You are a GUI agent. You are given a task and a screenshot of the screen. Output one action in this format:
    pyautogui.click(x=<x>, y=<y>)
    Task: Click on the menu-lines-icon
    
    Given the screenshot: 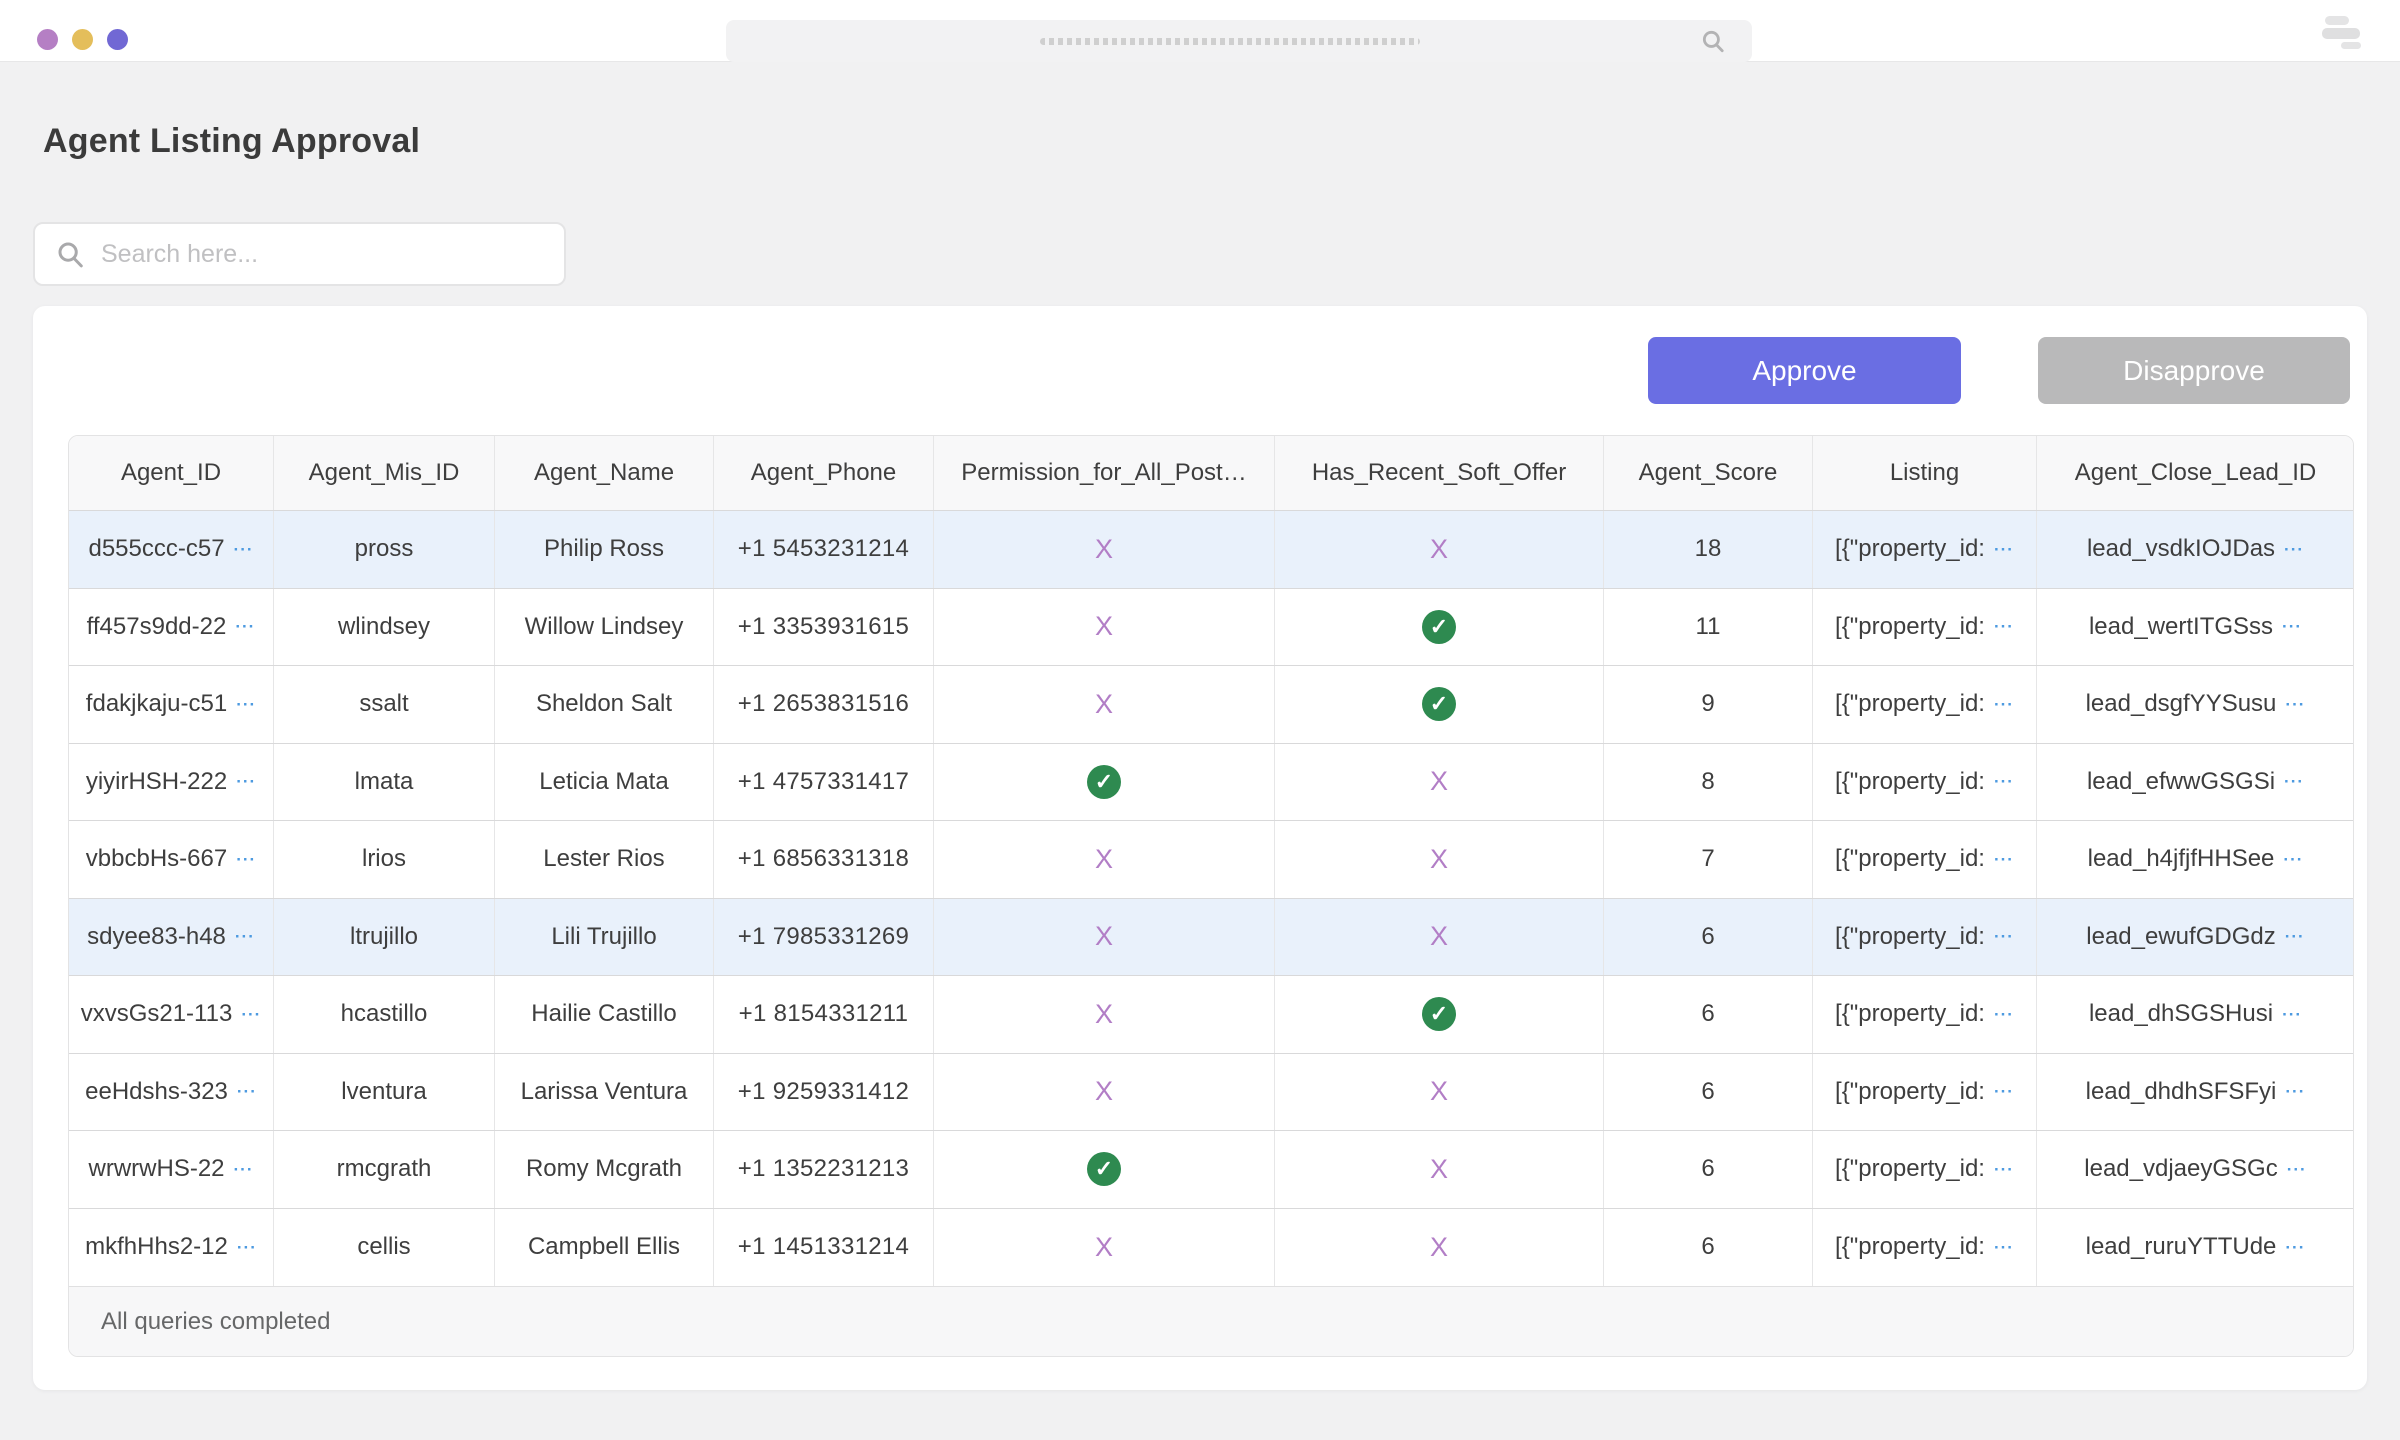 What is the action you would take?
    pyautogui.click(x=2343, y=32)
    